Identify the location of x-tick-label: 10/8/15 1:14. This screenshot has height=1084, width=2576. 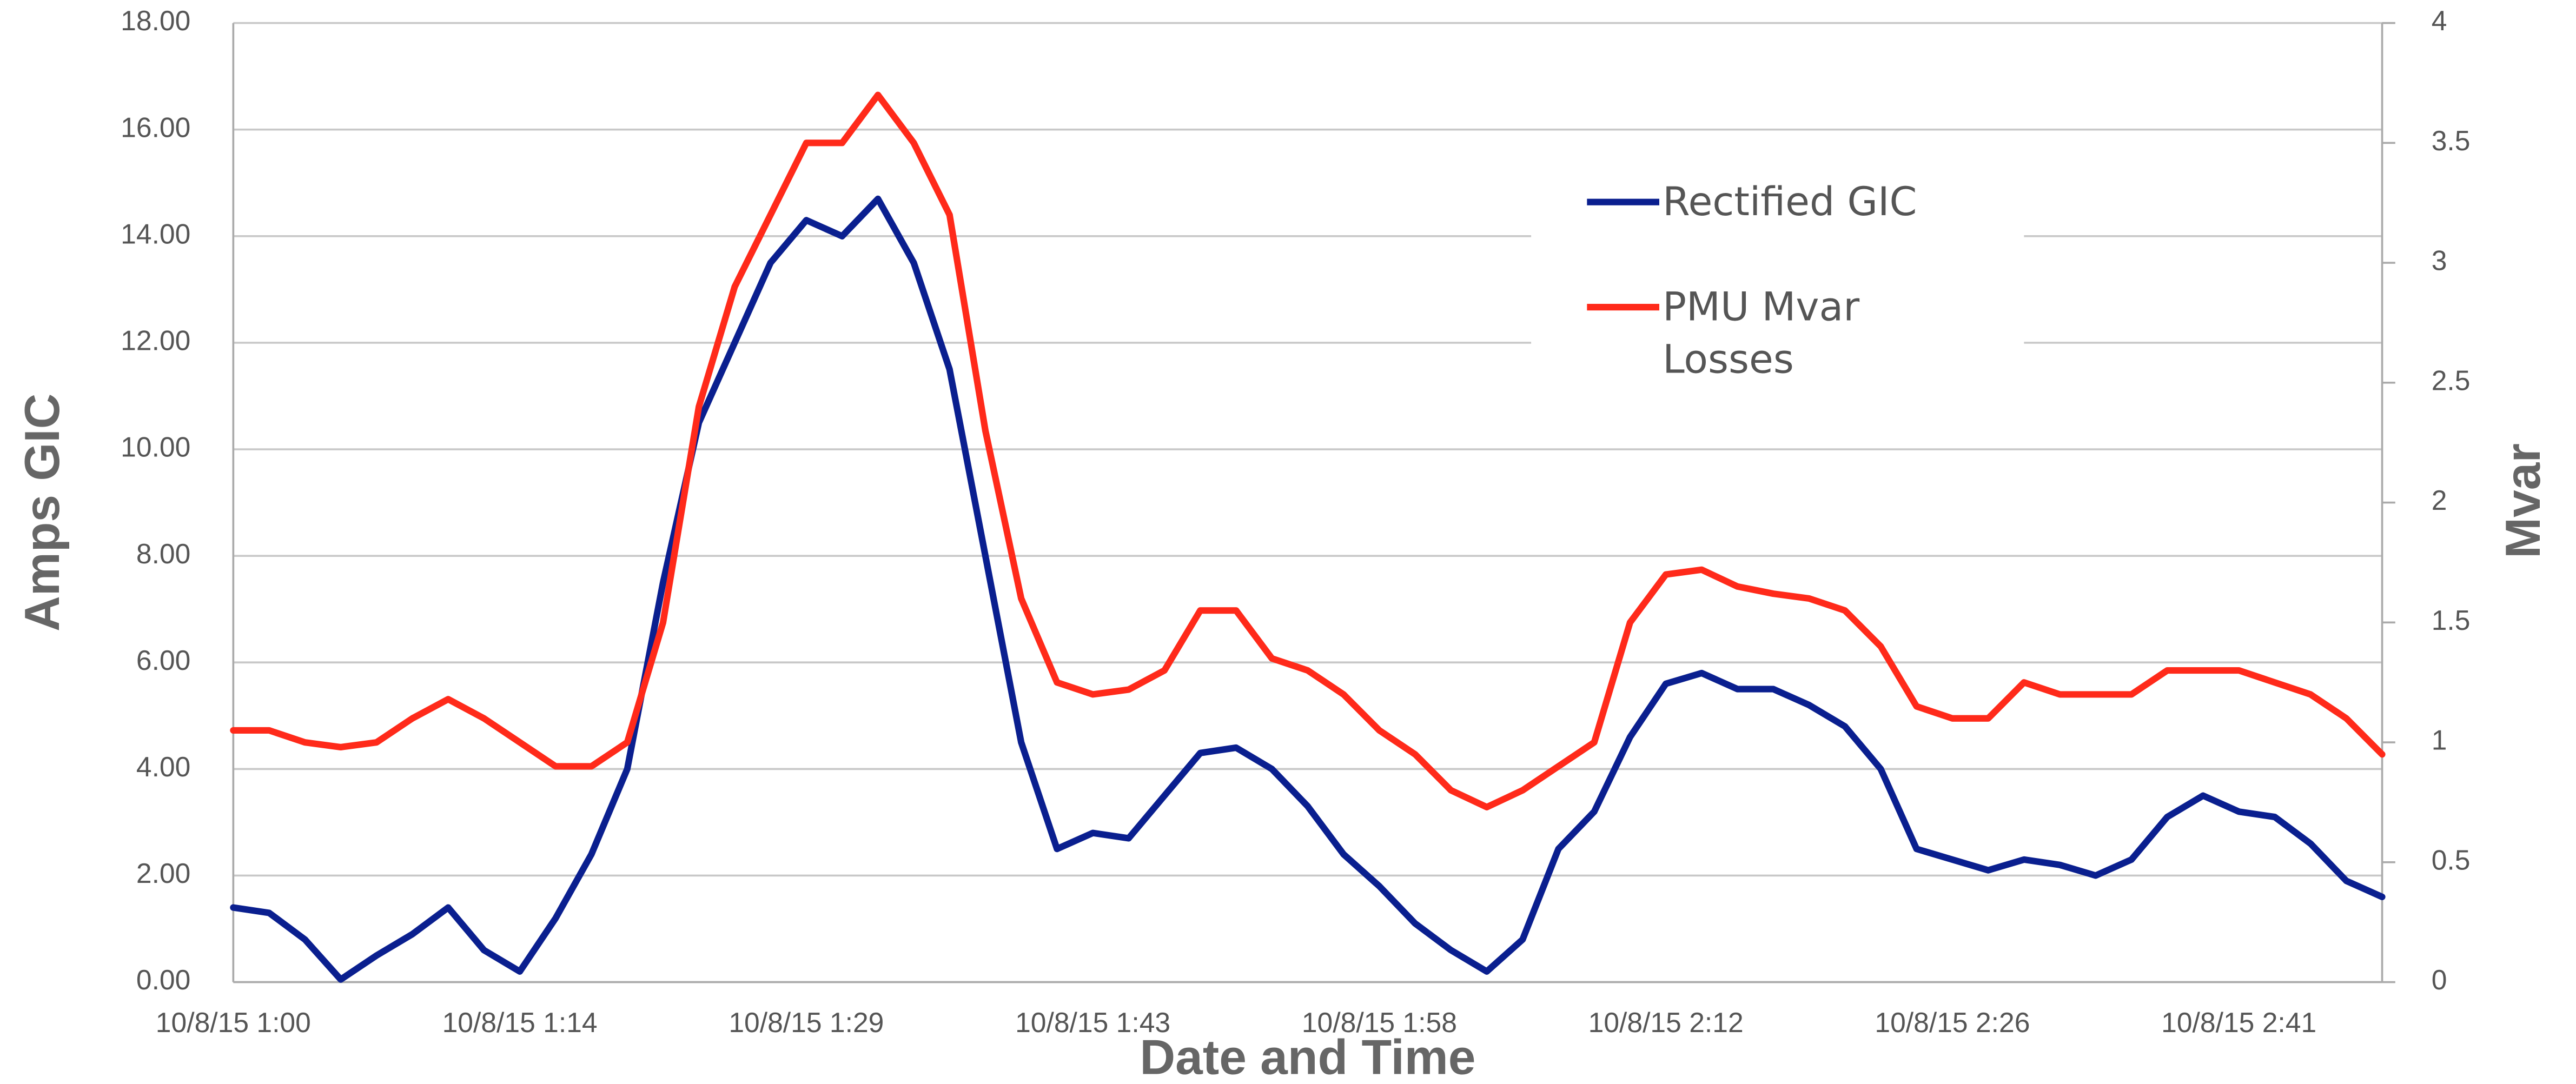
(520, 1022).